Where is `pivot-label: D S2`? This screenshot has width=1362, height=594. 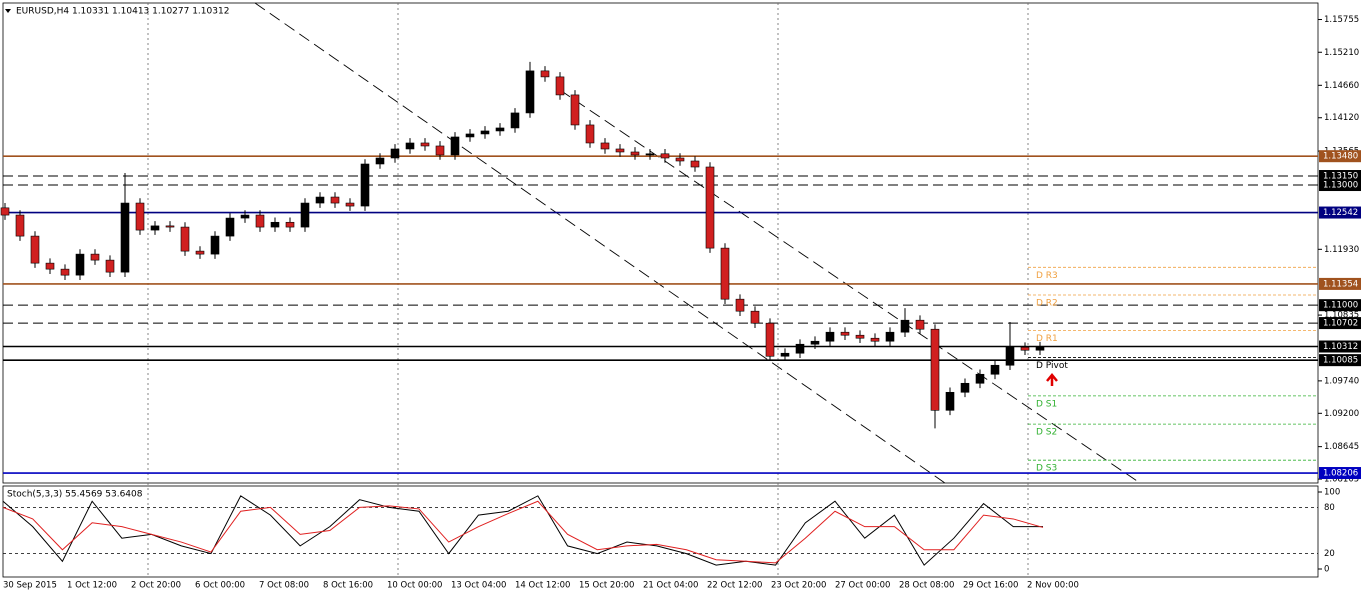
pivot-label: D S2 is located at coordinates (1046, 433).